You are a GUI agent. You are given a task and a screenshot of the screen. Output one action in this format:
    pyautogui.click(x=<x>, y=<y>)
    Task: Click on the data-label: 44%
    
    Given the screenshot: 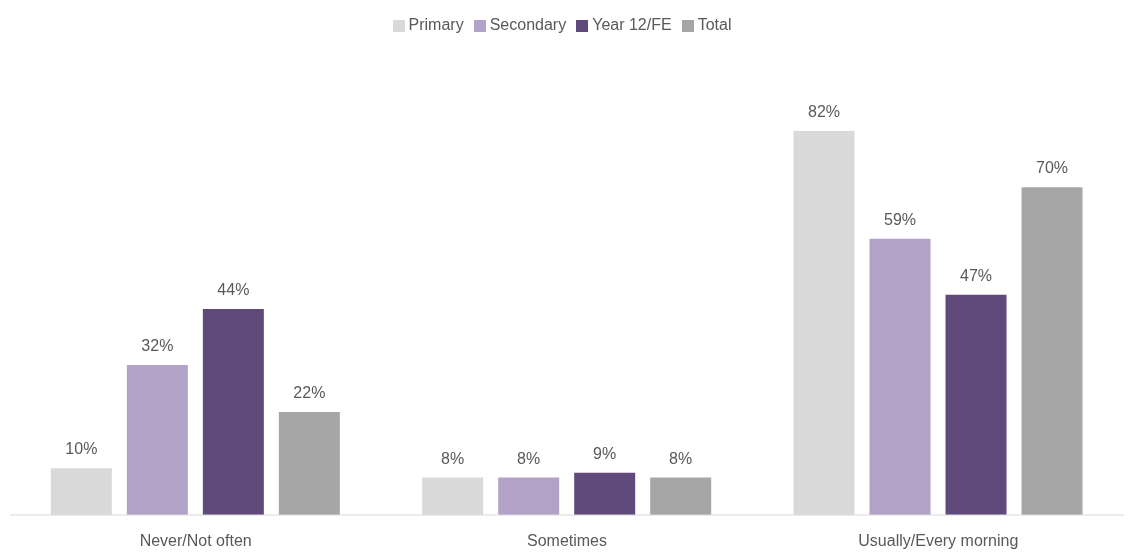 What is the action you would take?
    pyautogui.click(x=233, y=289)
    